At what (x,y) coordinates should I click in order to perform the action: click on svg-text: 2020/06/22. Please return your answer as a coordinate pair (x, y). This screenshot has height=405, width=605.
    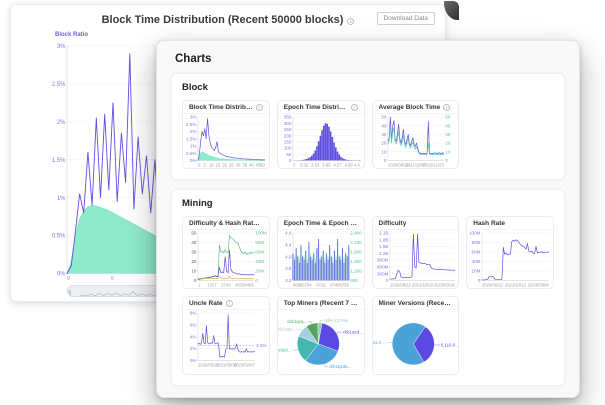
    Looking at the image, I should click on (493, 285).